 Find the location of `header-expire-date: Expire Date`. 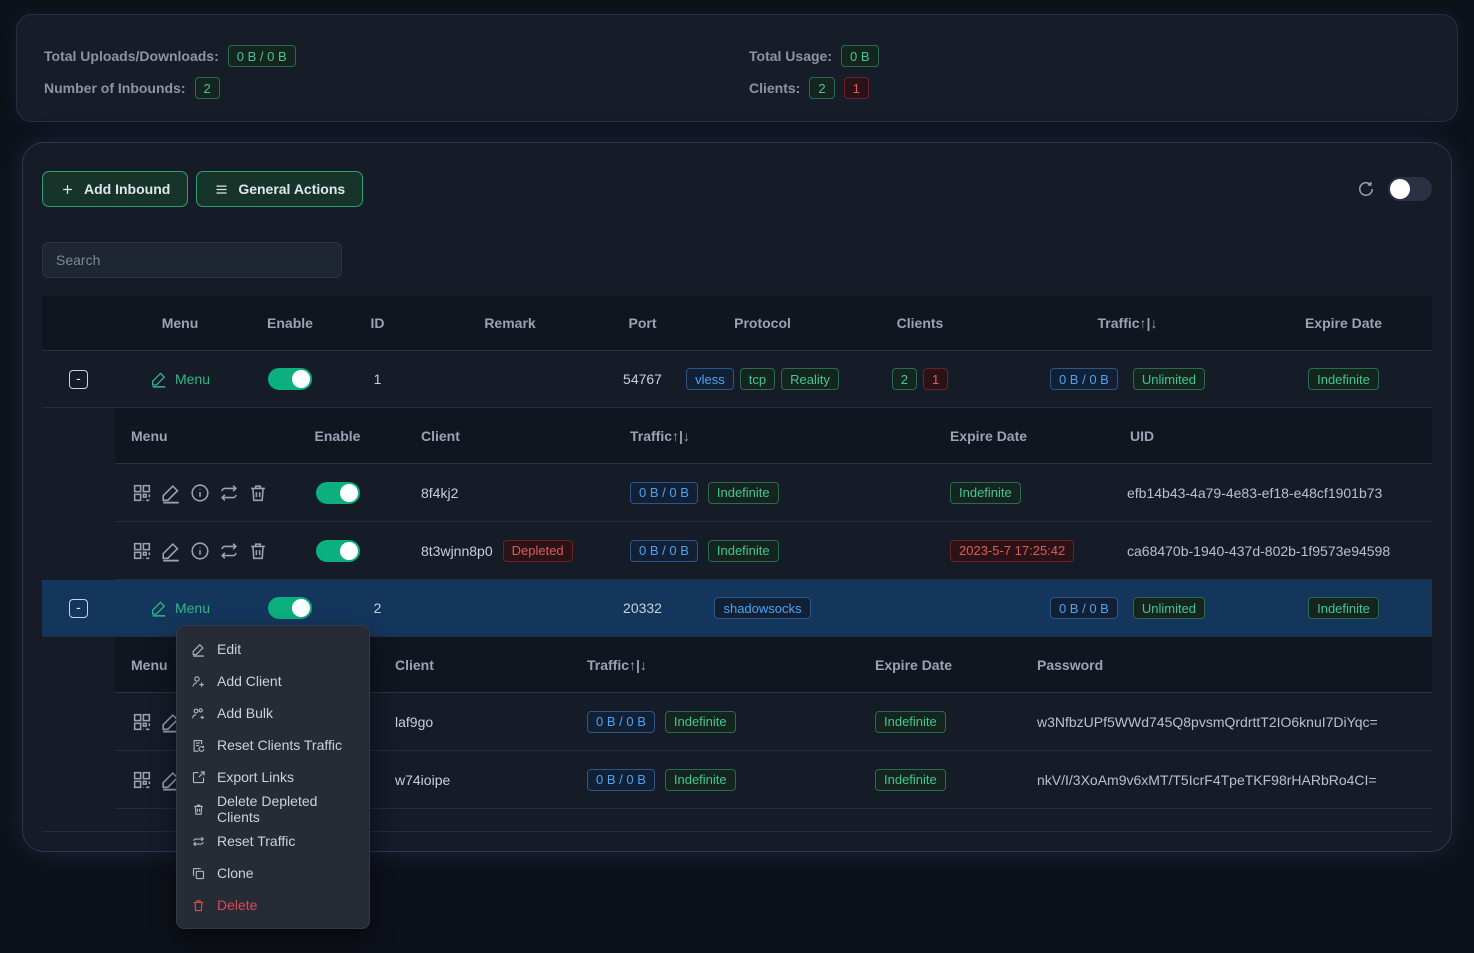

header-expire-date: Expire Date is located at coordinates (914, 664).